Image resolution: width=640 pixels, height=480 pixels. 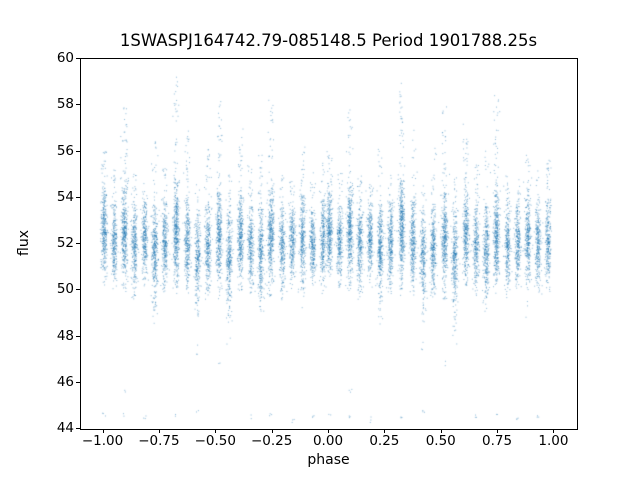 What do you see at coordinates (328, 460) in the screenshot?
I see `x-axis-label: phase` at bounding box center [328, 460].